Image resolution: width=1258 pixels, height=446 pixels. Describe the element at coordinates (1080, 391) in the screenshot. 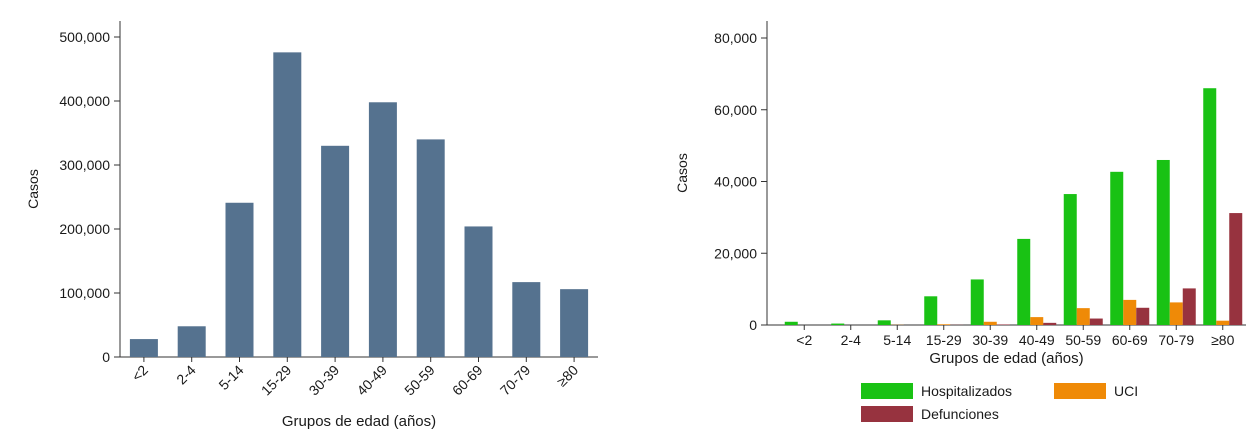

I see `legend-swatch-uci` at that location.